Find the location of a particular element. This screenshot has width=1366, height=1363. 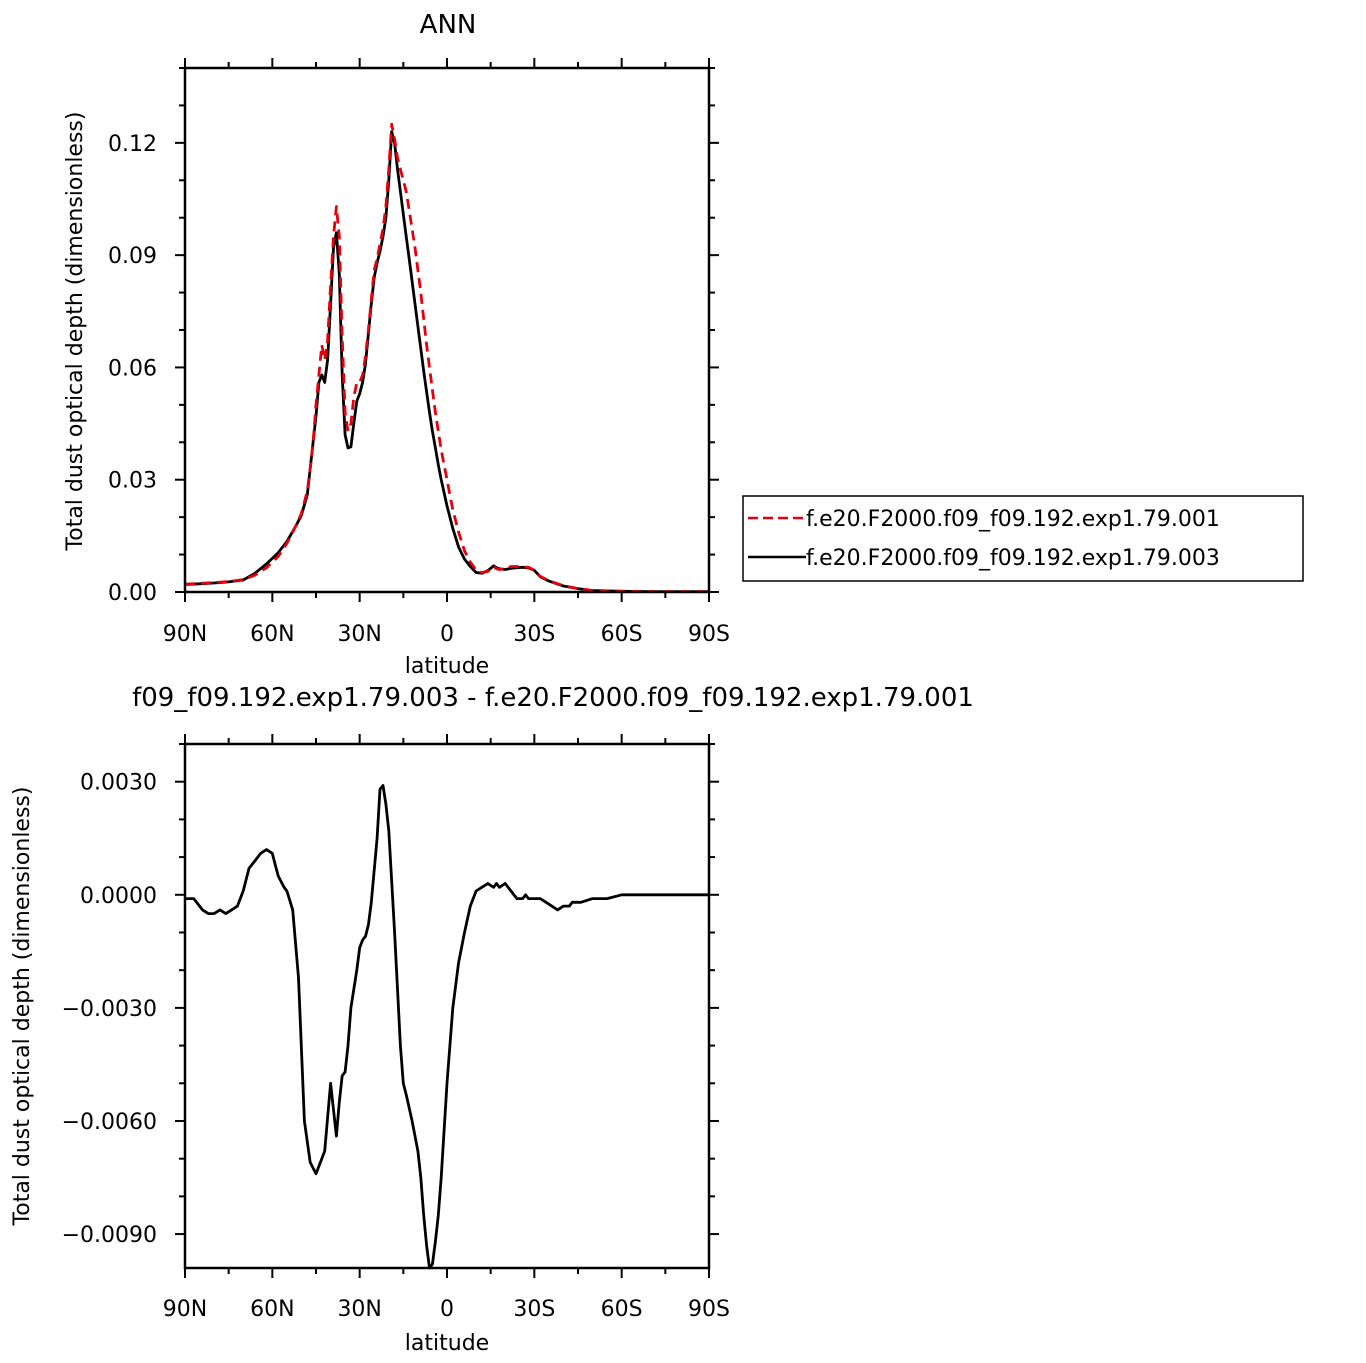

top-y-tick-labels: 0.00 0.03 0.06 0.09 0.12 is located at coordinates (132, 369).